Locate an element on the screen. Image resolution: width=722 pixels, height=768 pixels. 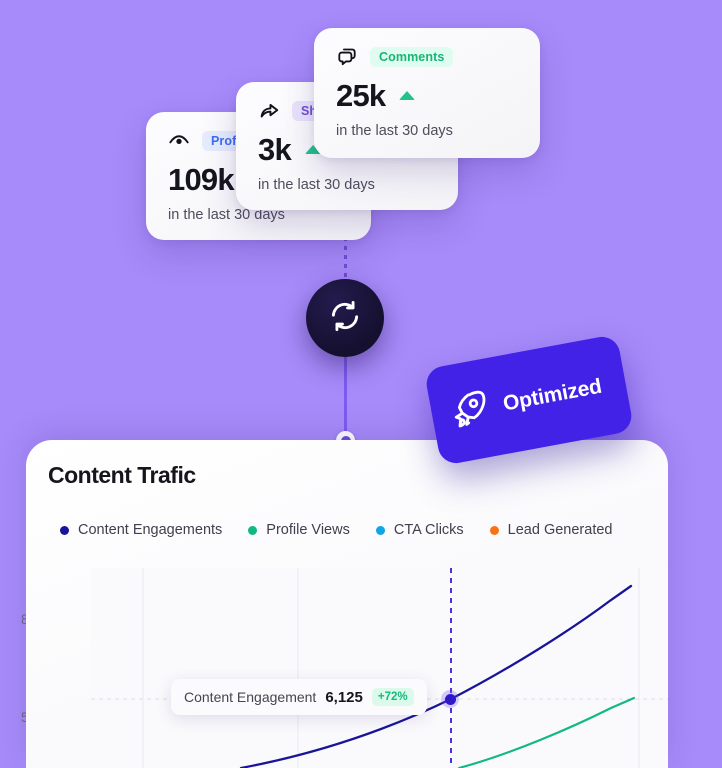
stat-card-header: Comments is located at coordinates (427, 57).